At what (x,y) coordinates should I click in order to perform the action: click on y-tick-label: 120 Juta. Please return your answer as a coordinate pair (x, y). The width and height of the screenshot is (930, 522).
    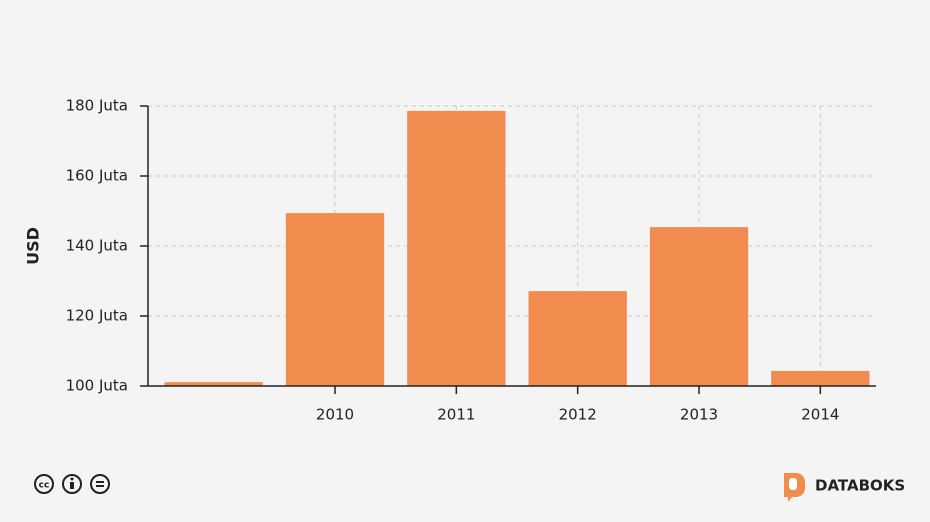
    Looking at the image, I should click on (97, 316).